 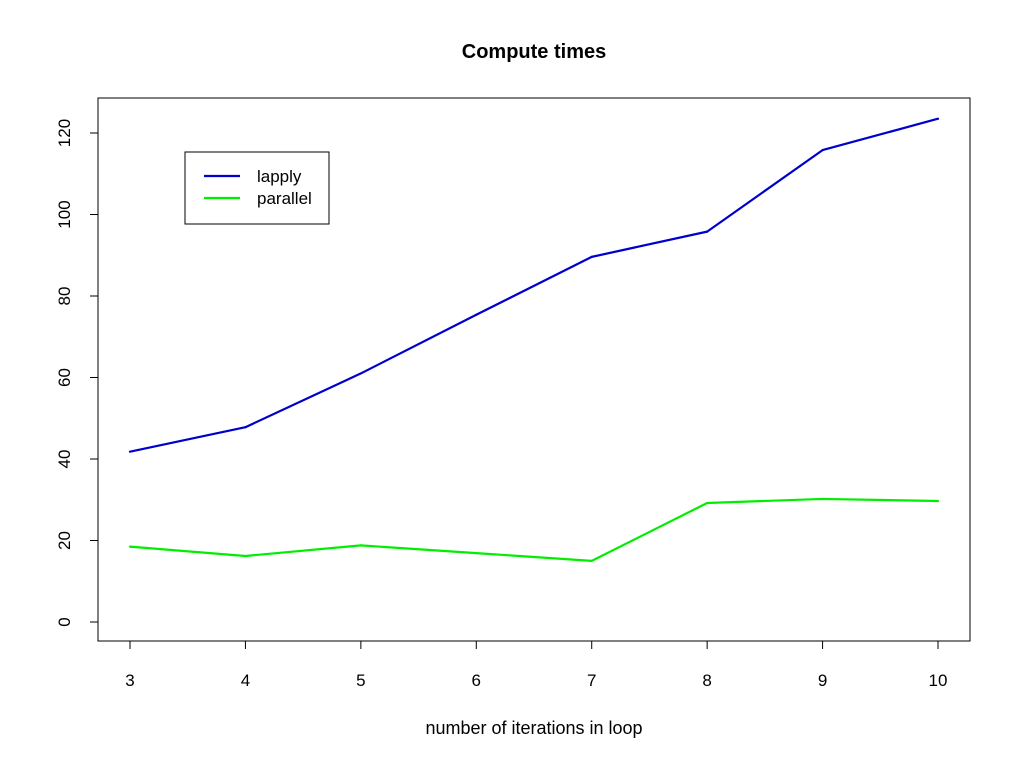 I want to click on x-tick-label: 9, so click(x=822, y=680).